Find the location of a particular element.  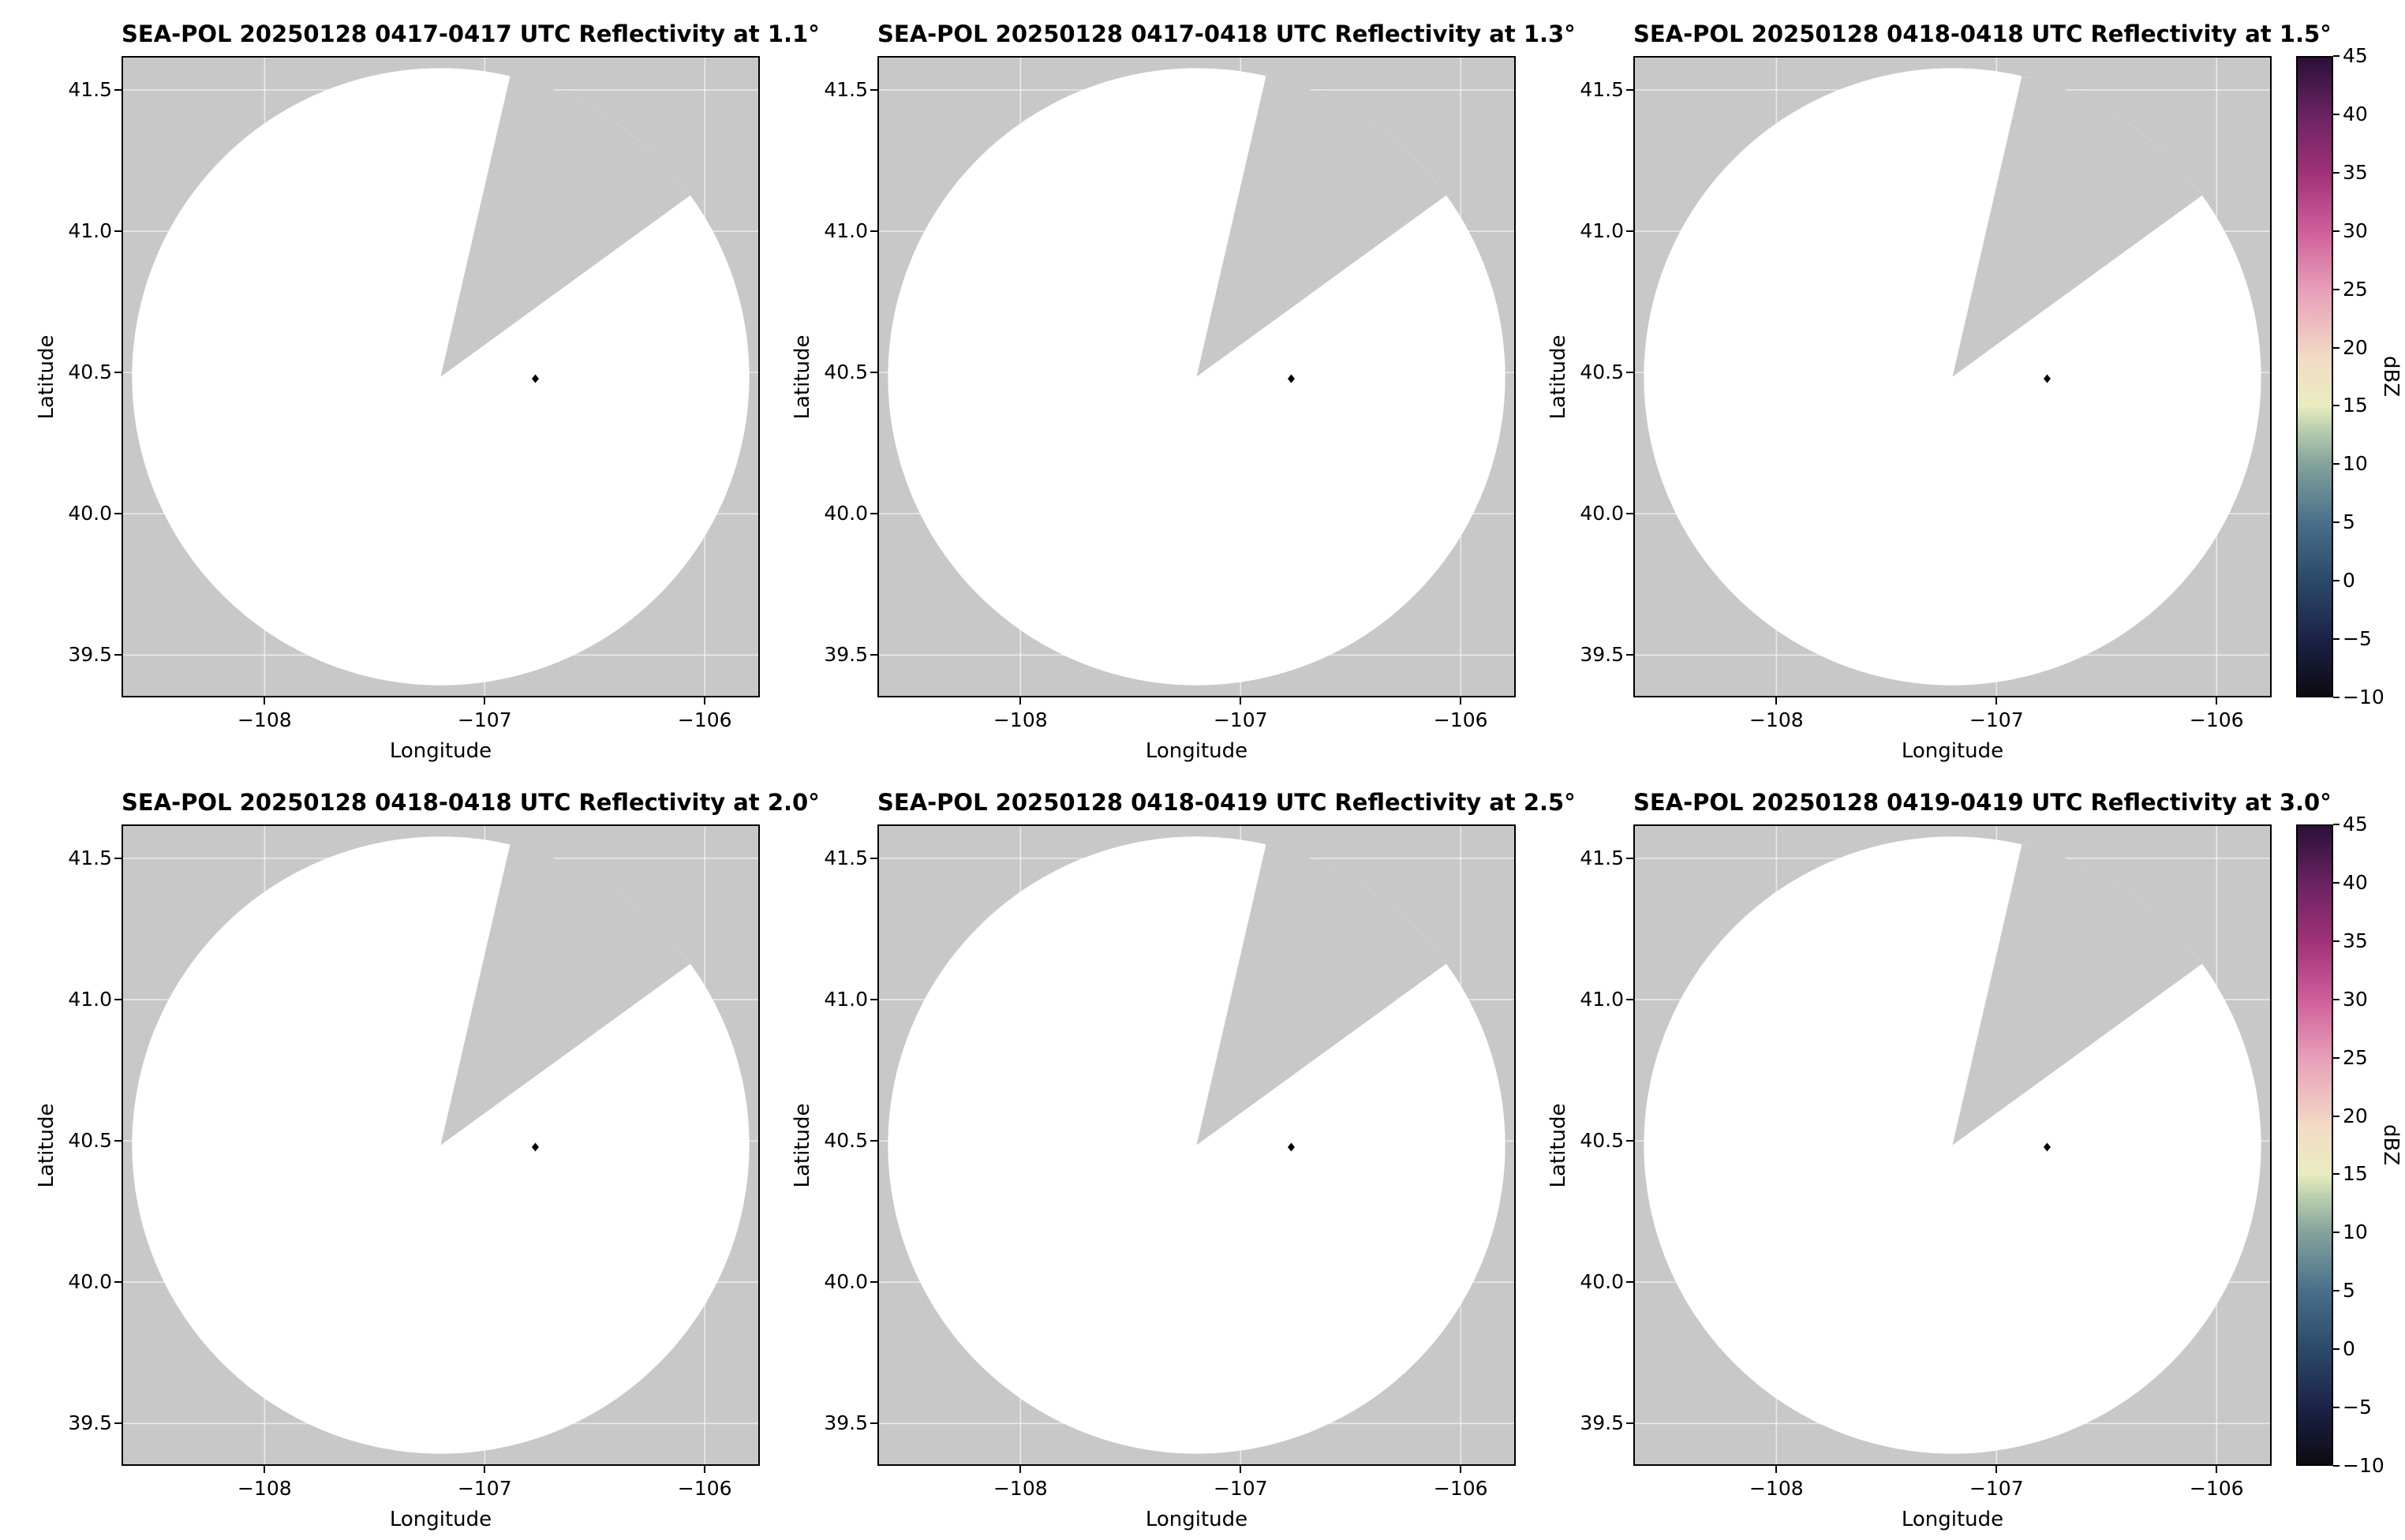

colorbar-gradient is located at coordinates (2314, 376).